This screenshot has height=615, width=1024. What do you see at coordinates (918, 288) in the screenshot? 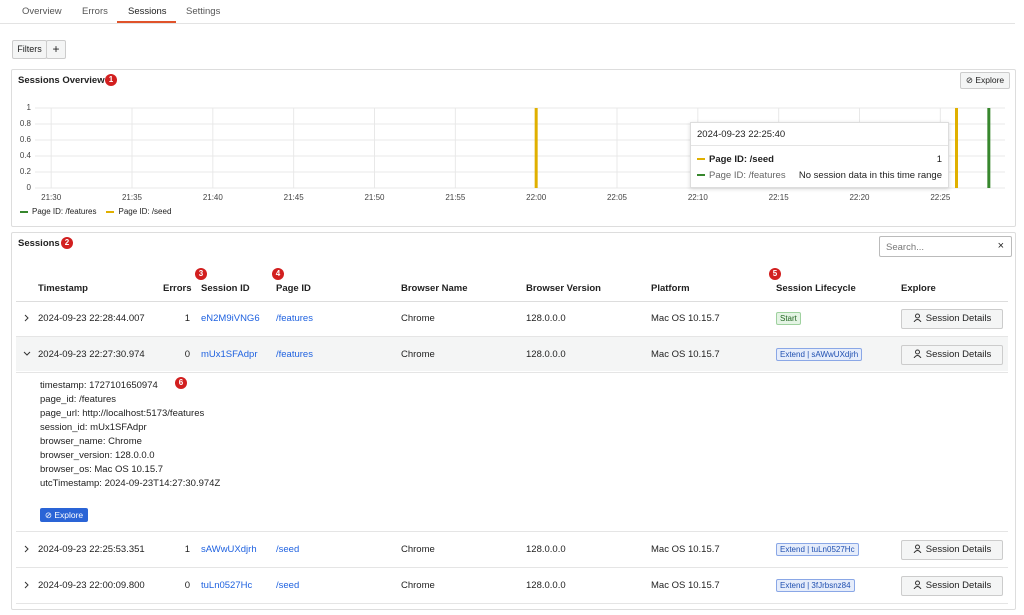
I see `column-header: Explore` at bounding box center [918, 288].